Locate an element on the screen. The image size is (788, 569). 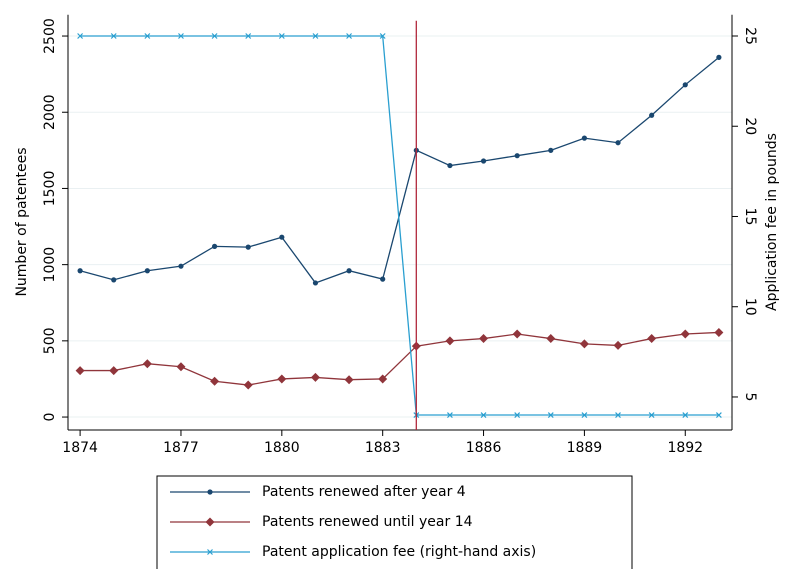
y2-tick-label: 10 is located at coordinates (750, 307).